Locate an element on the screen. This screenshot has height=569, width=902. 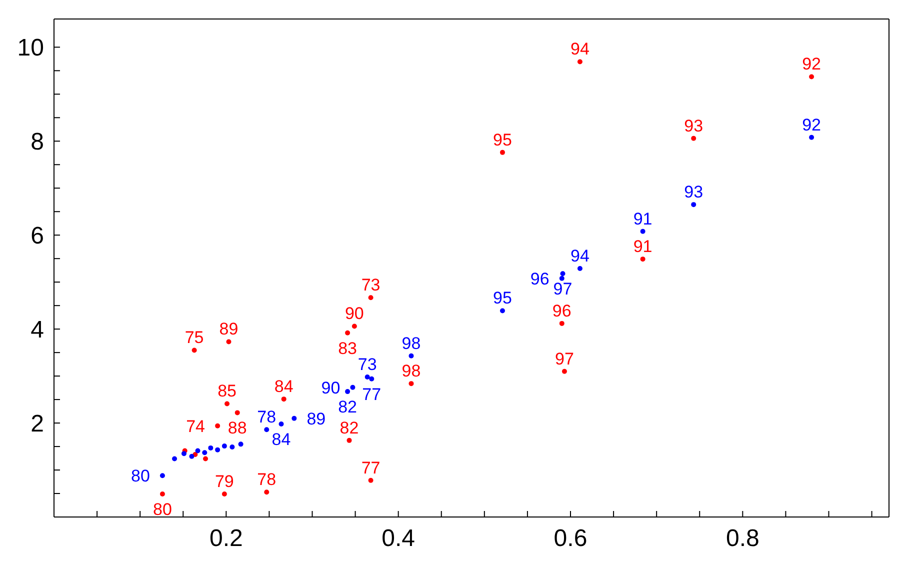
y-tick-label: 6 is located at coordinates (37, 236).